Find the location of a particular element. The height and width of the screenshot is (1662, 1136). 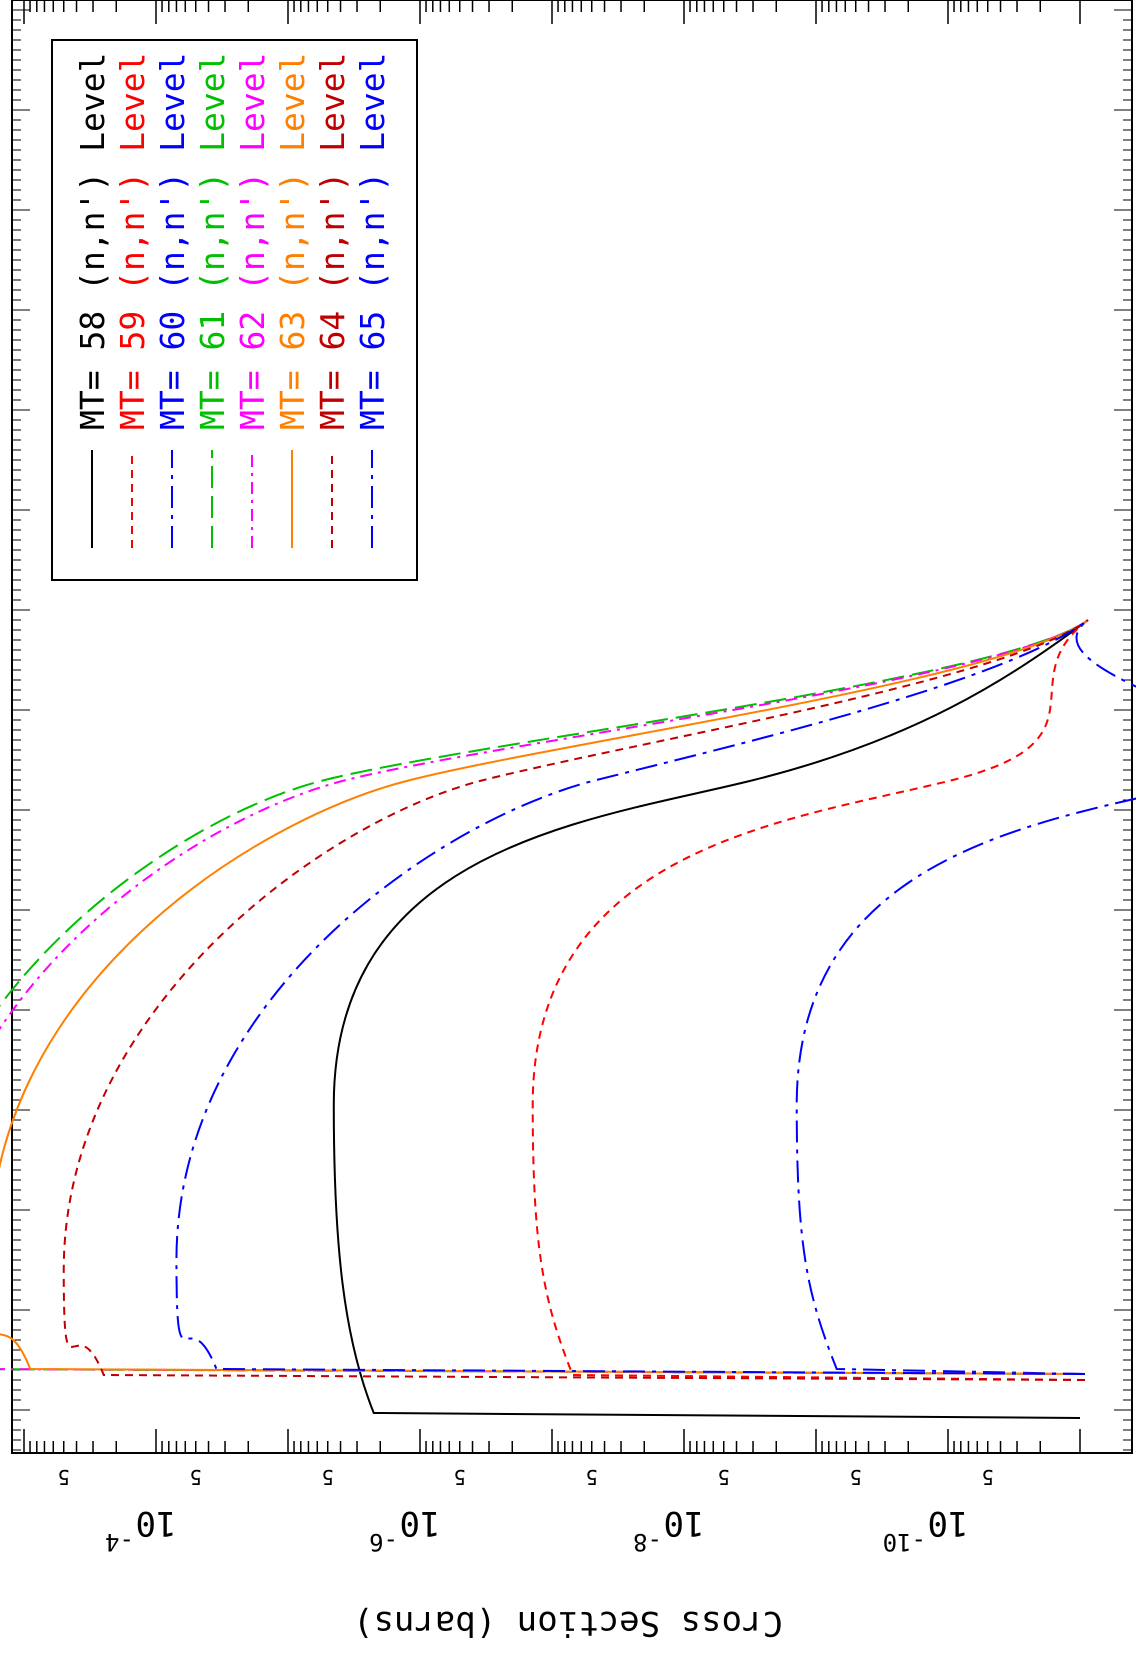

legend-entry: MT= 65 (n,n') Level is located at coordinates (372, 242).